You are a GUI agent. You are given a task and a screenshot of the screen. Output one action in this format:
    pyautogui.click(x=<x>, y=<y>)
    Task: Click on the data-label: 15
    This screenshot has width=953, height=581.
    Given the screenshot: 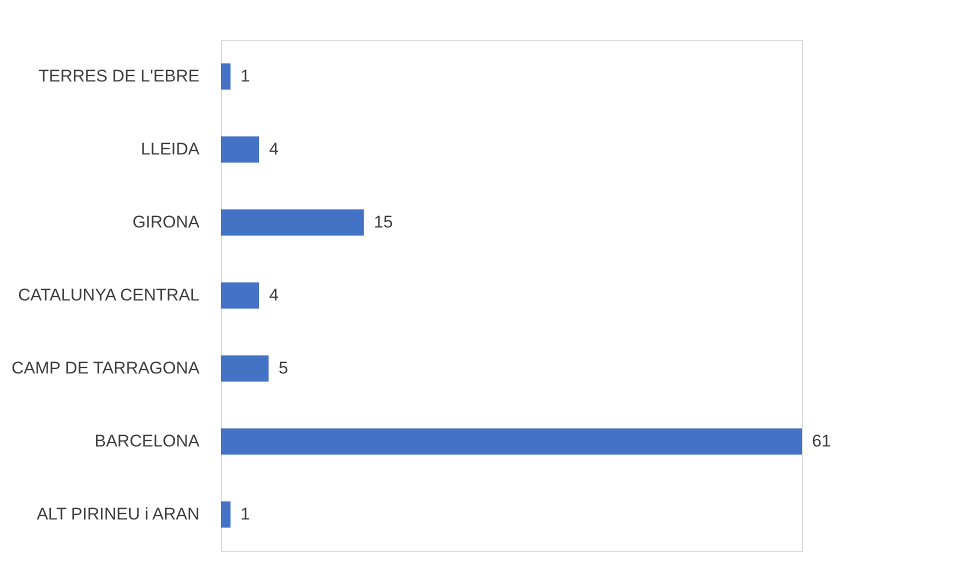 What is the action you would take?
    pyautogui.click(x=383, y=222)
    